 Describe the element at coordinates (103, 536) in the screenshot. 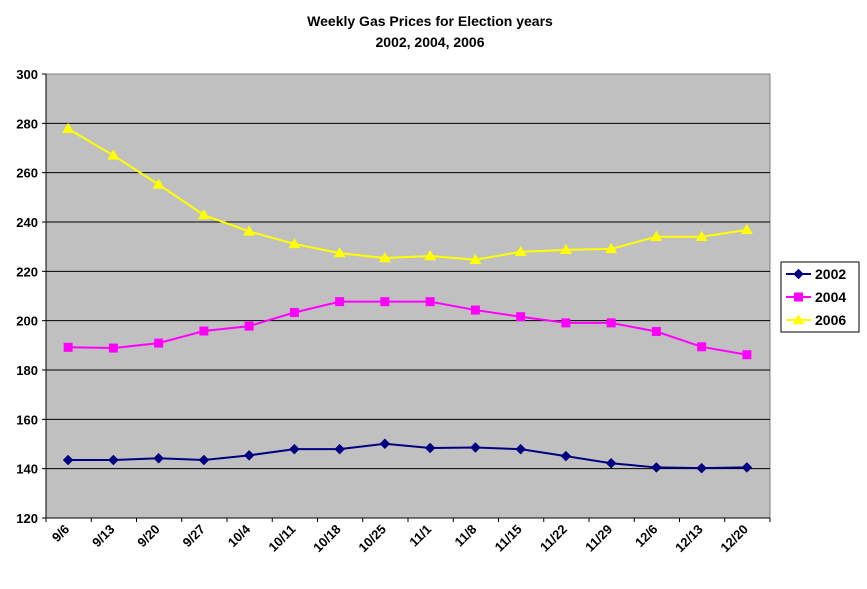

I see `x-tick-label: 9/13` at that location.